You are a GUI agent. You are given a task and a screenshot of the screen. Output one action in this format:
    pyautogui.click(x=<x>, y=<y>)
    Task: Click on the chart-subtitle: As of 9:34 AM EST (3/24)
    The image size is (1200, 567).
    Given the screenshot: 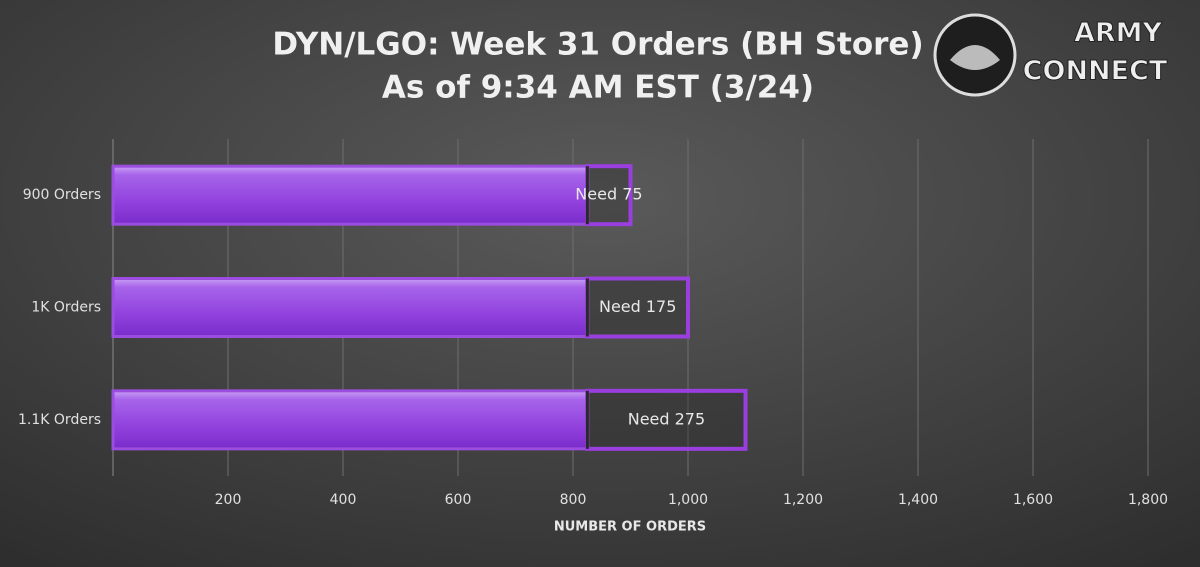 What is the action you would take?
    pyautogui.click(x=598, y=88)
    